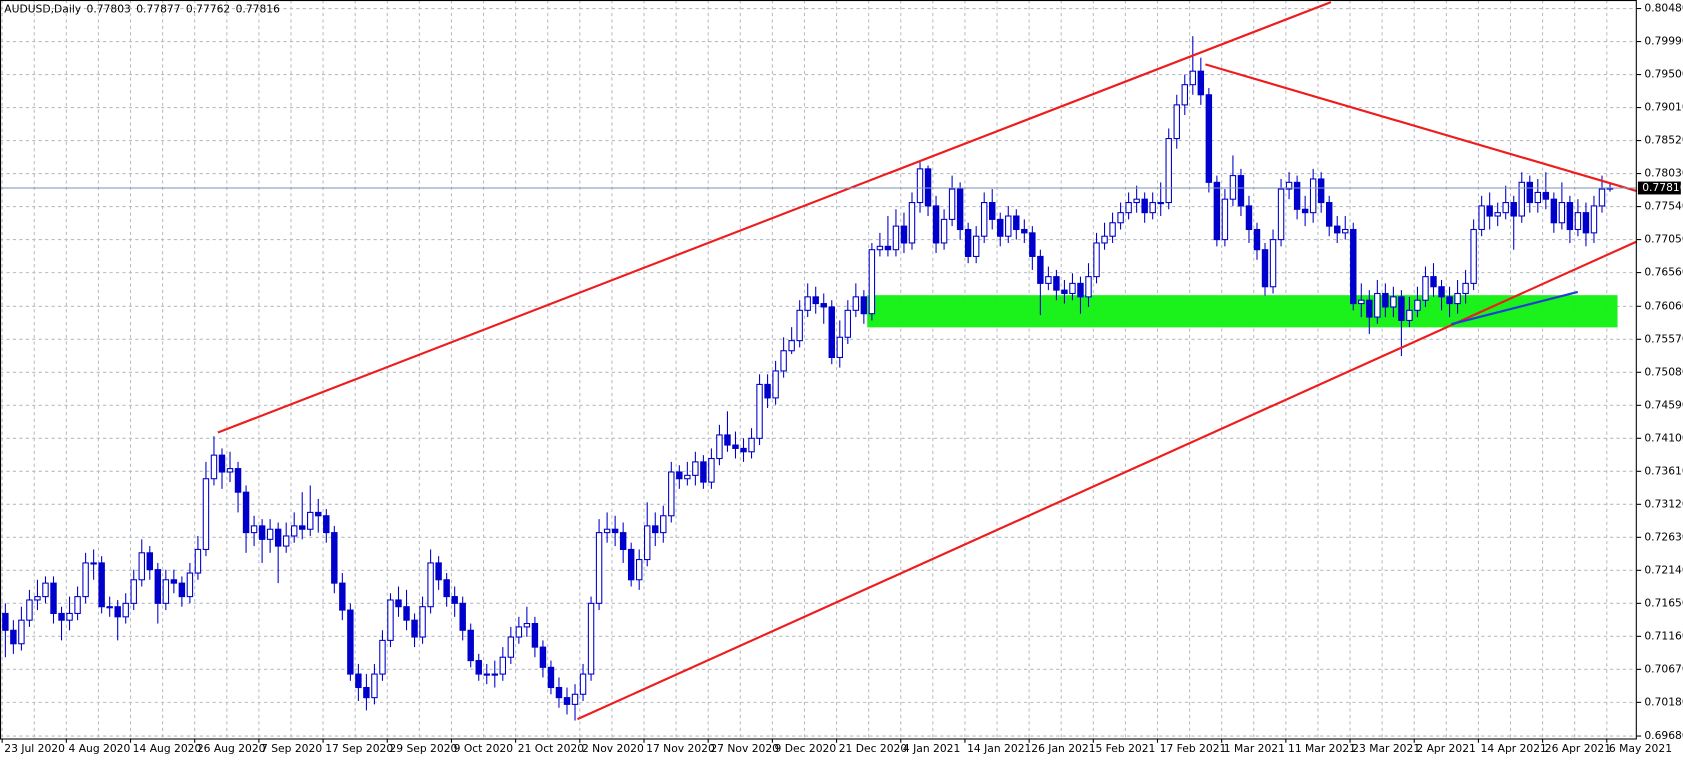  Describe the element at coordinates (208, 9) in the screenshot. I see `header-low: 0.77762` at that location.